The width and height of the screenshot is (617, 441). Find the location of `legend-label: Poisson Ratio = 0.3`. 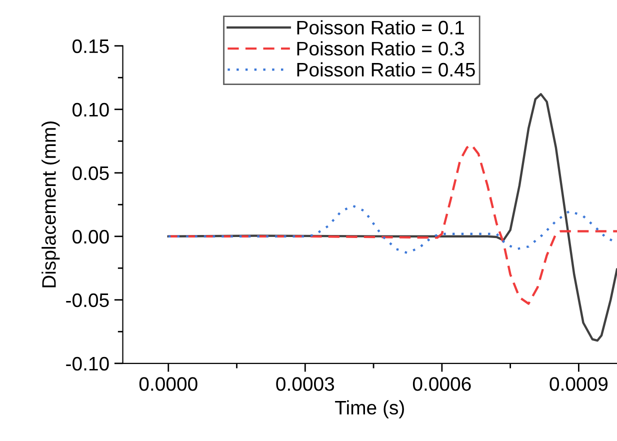

legend-label: Poisson Ratio = 0.3 is located at coordinates (380, 48).